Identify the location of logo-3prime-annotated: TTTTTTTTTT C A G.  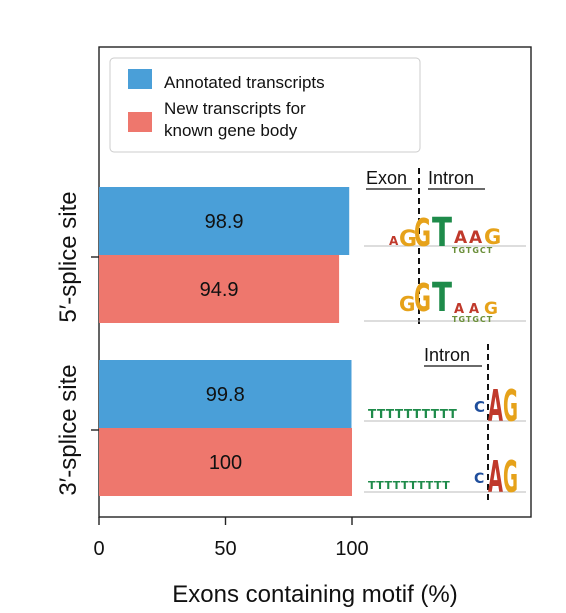
(445, 406).